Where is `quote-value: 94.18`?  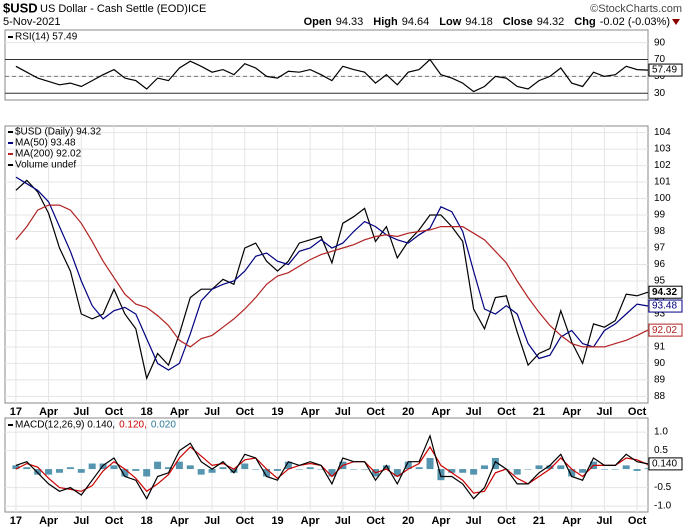 quote-value: 94.18 is located at coordinates (479, 22).